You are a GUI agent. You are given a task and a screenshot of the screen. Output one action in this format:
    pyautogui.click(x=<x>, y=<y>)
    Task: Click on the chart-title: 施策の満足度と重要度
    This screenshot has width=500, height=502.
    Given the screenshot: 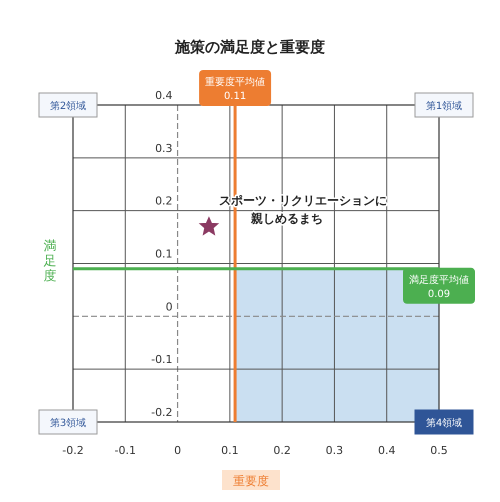 What is the action you would take?
    pyautogui.click(x=249, y=47)
    